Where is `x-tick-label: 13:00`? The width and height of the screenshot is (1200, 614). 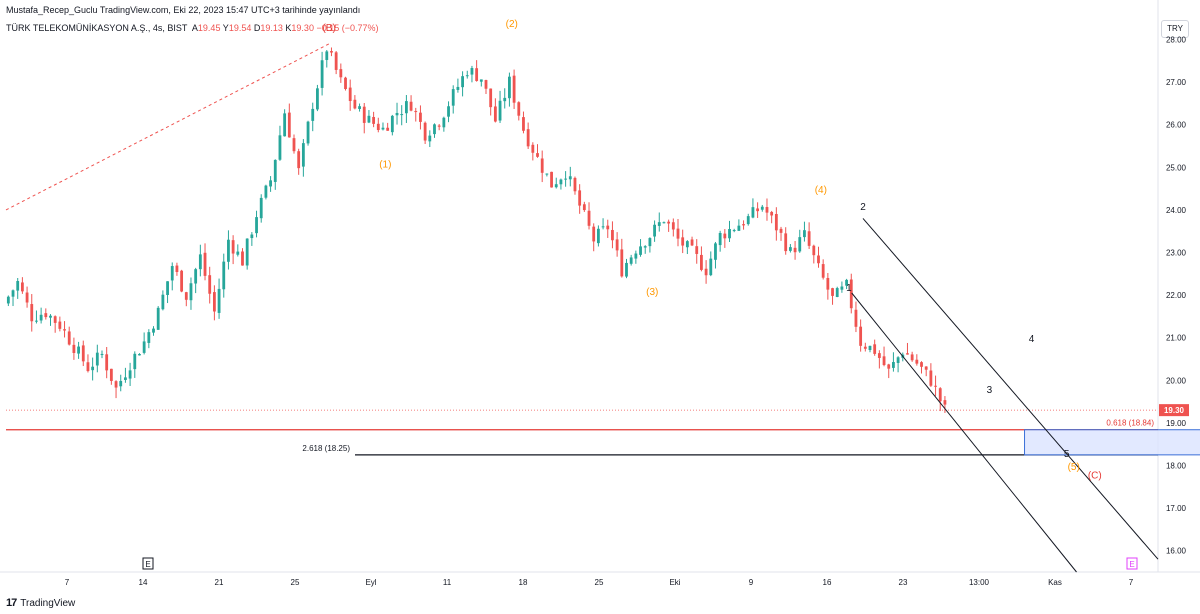
x-tick-label: 13:00 is located at coordinates (979, 582).